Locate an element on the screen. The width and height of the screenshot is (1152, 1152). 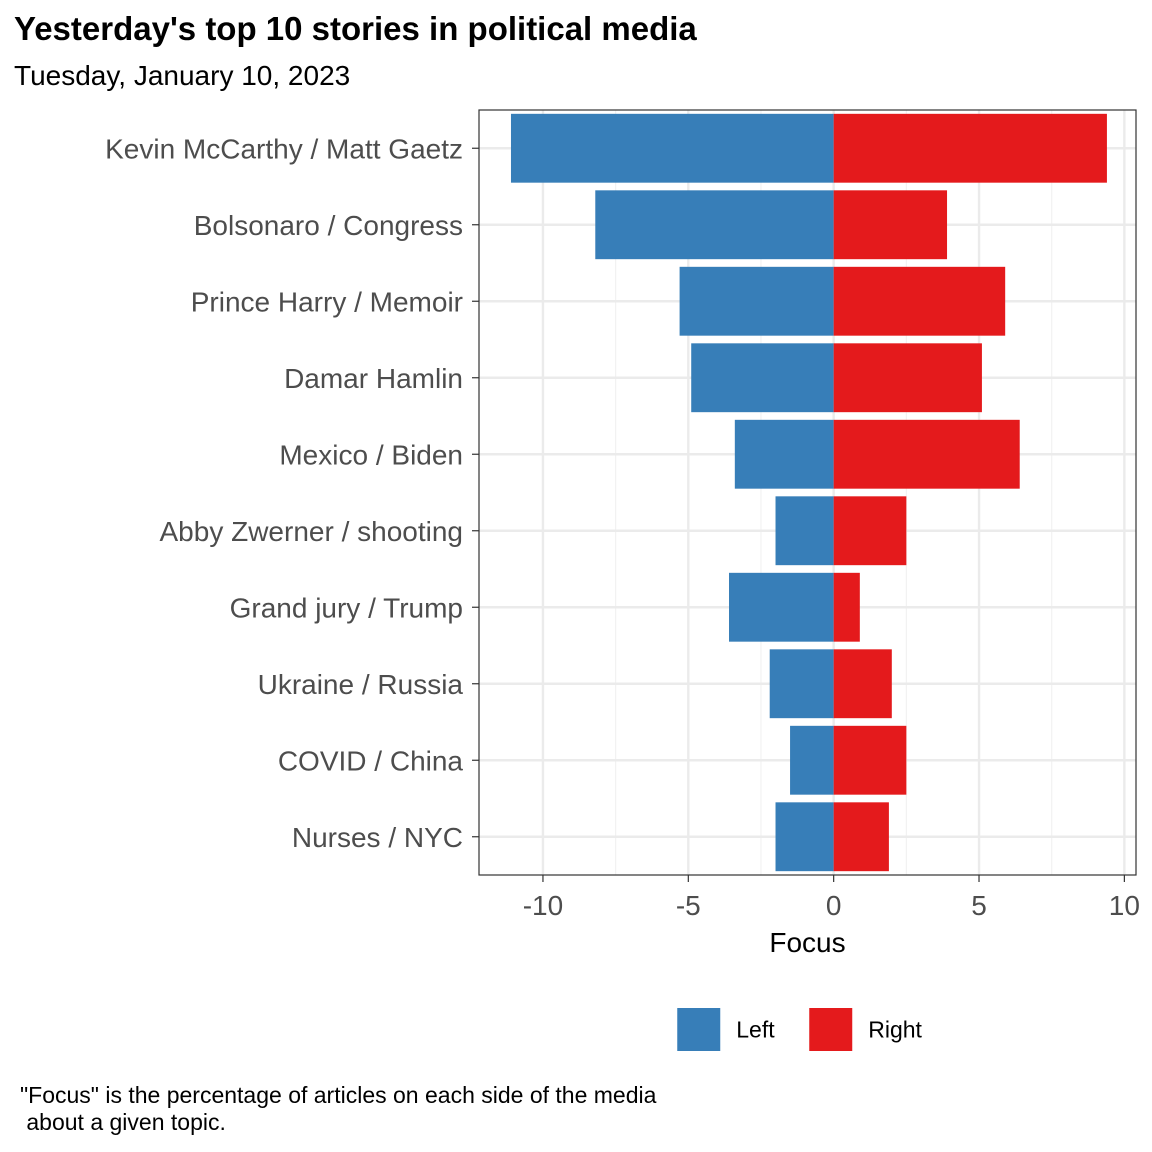
y-tick-label: Grand jury / Trump is located at coordinates (346, 607).